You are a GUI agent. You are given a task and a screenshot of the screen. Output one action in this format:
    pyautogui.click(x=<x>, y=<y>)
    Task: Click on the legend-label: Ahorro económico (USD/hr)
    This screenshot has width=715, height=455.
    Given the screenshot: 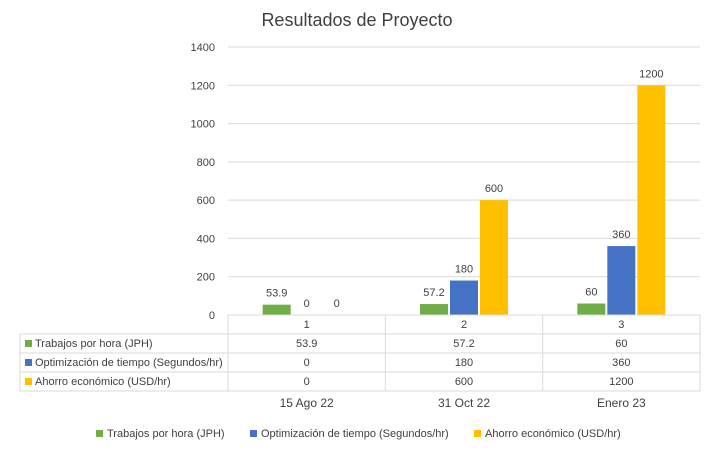 What is the action you would take?
    pyautogui.click(x=553, y=434)
    